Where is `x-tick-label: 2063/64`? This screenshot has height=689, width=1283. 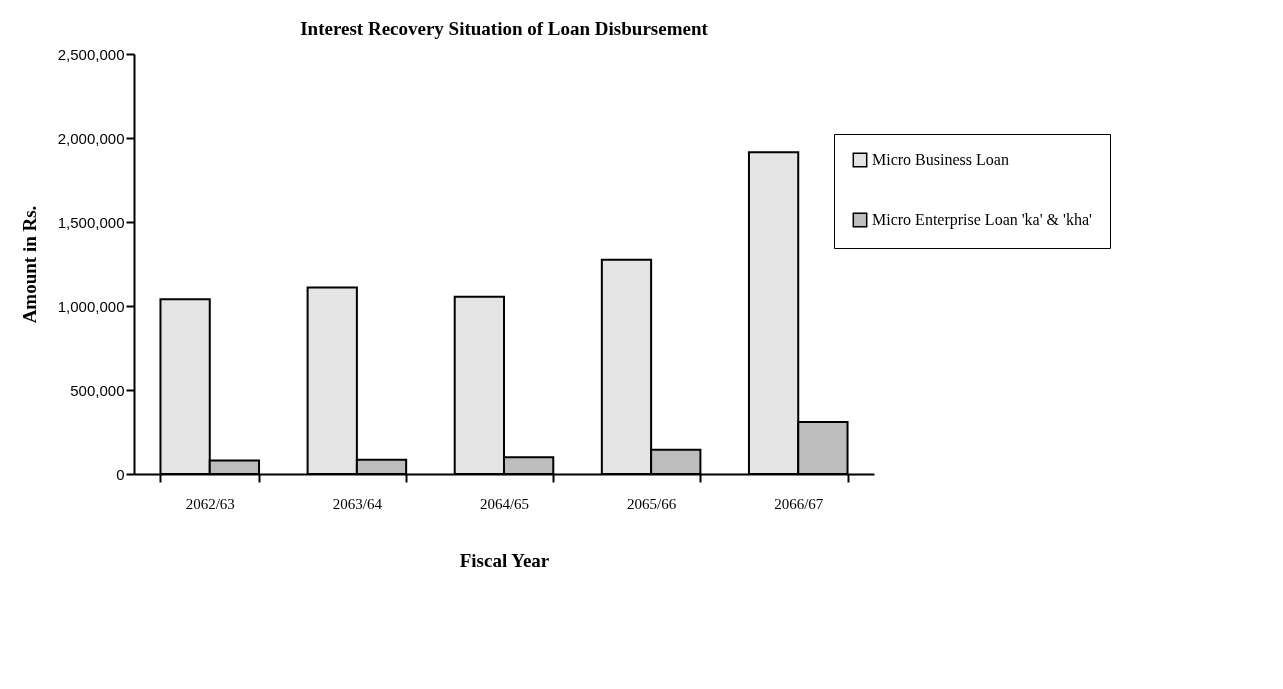
x-tick-label: 2063/64 is located at coordinates (357, 503).